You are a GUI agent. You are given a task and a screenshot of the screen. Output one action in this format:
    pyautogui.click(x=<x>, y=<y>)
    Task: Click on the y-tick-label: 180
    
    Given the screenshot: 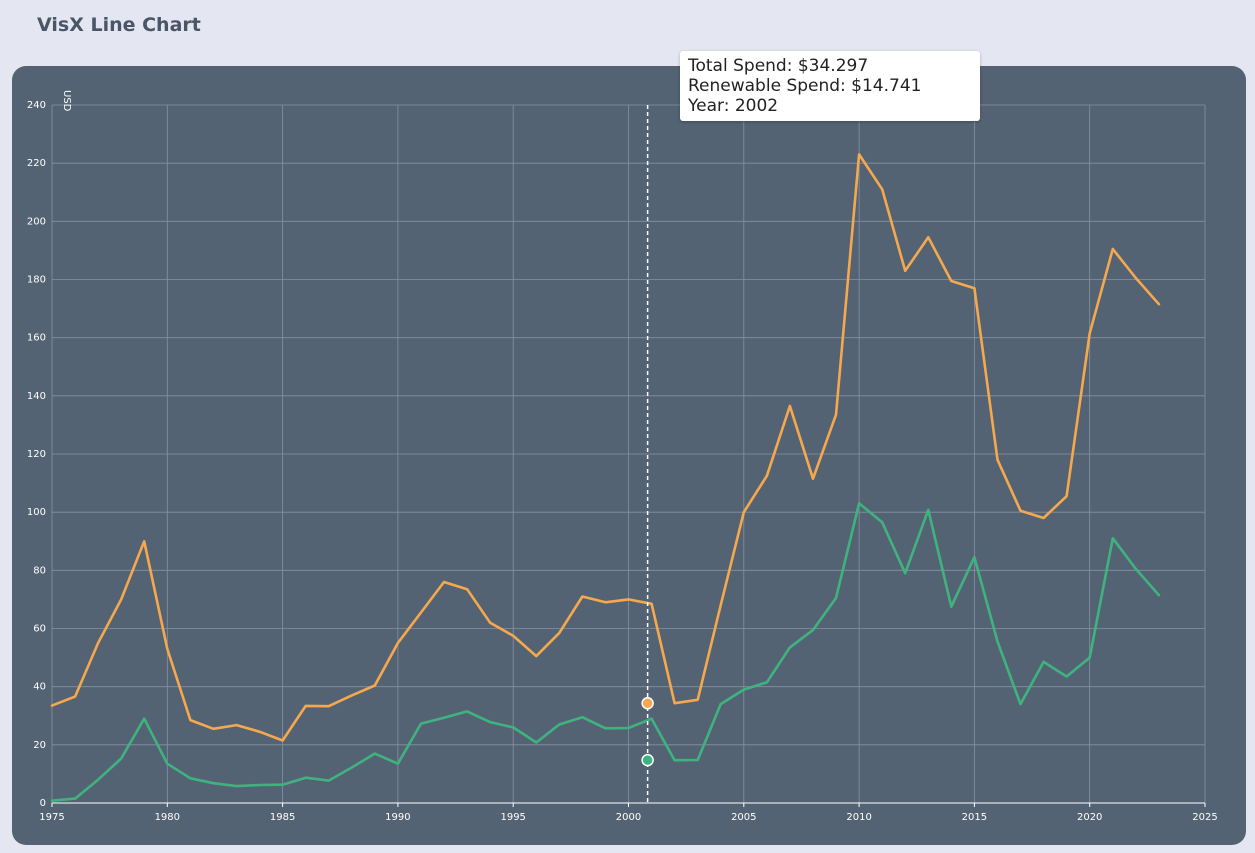 What is the action you would take?
    pyautogui.click(x=36, y=280)
    